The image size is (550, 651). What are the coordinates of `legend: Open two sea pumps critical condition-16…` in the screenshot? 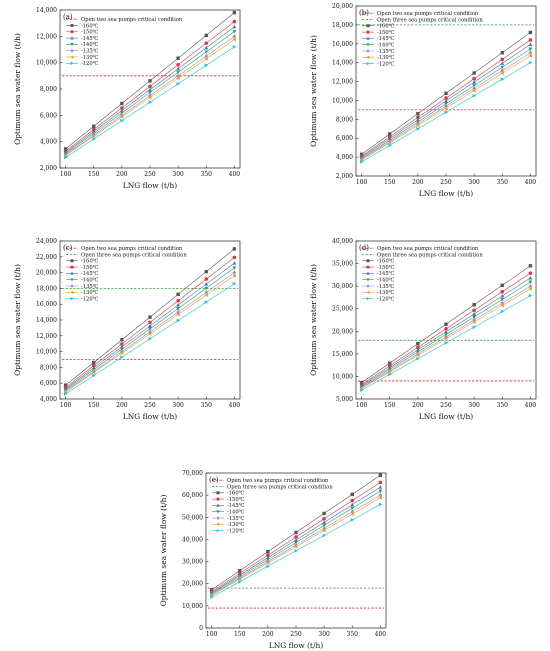 It's located at (124, 42).